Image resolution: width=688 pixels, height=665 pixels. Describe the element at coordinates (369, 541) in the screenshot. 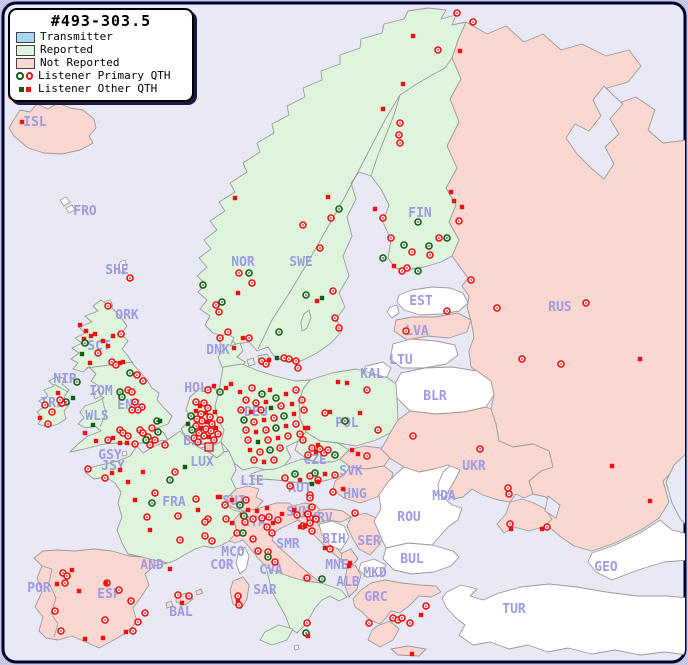

I see `country-label-ser: SER` at that location.